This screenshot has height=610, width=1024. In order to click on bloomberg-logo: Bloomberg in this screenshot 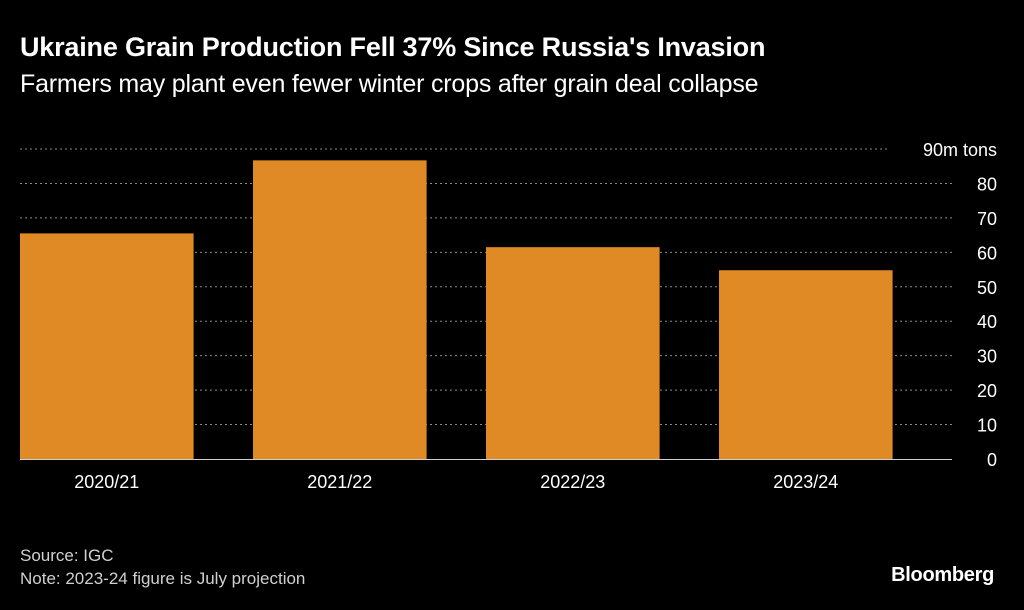, I will do `click(942, 575)`.